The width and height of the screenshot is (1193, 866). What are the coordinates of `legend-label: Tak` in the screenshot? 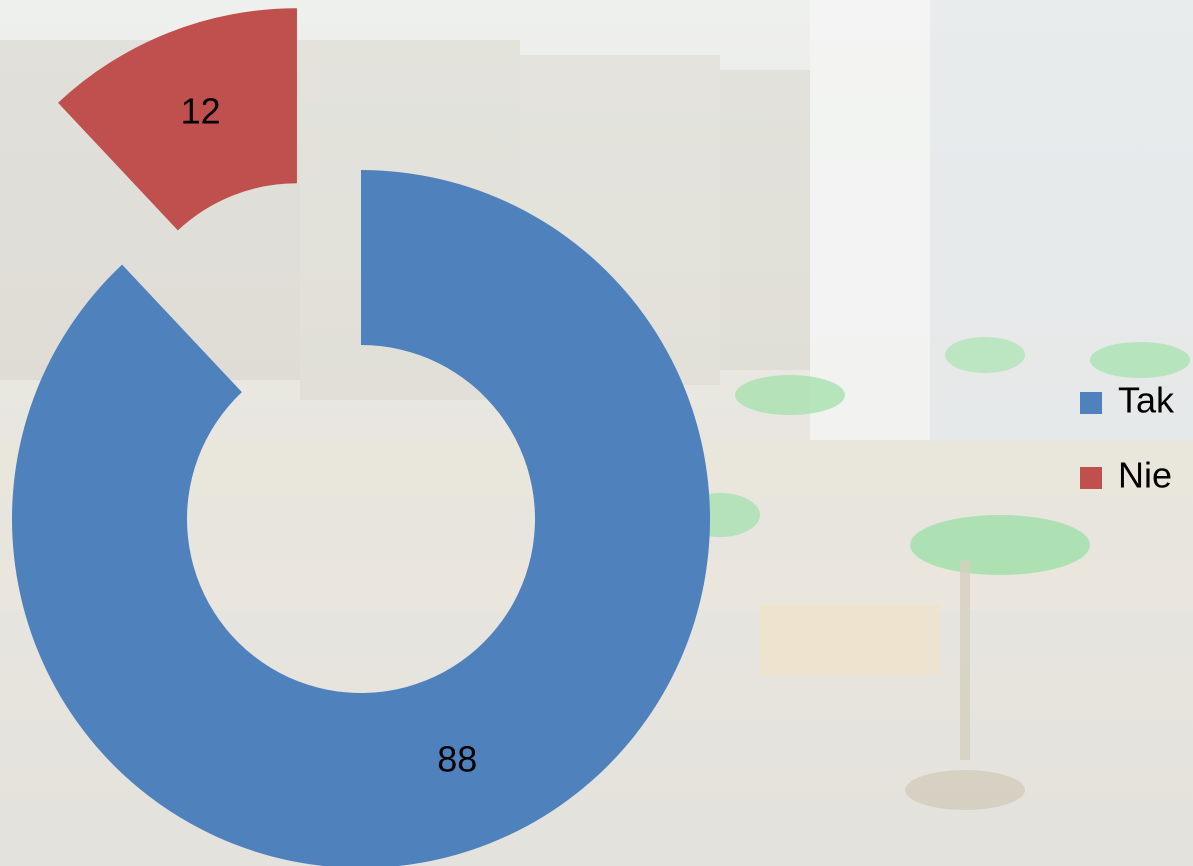 It's located at (1146, 400).